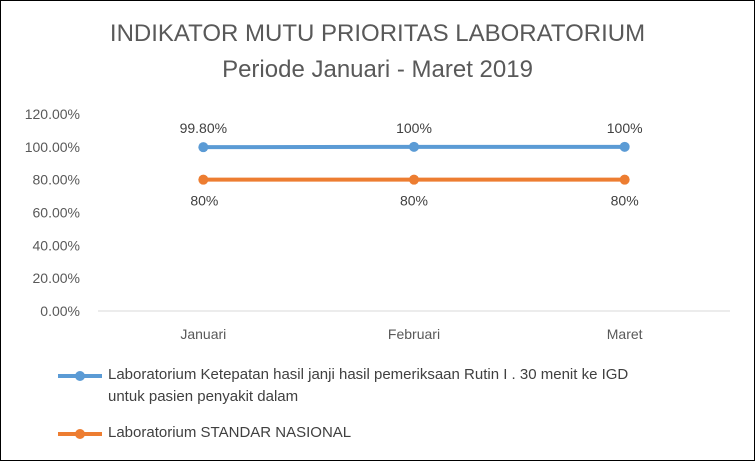 This screenshot has width=755, height=461. Describe the element at coordinates (60, 311) in the screenshot. I see `y-tick-label: 0.00%` at that location.